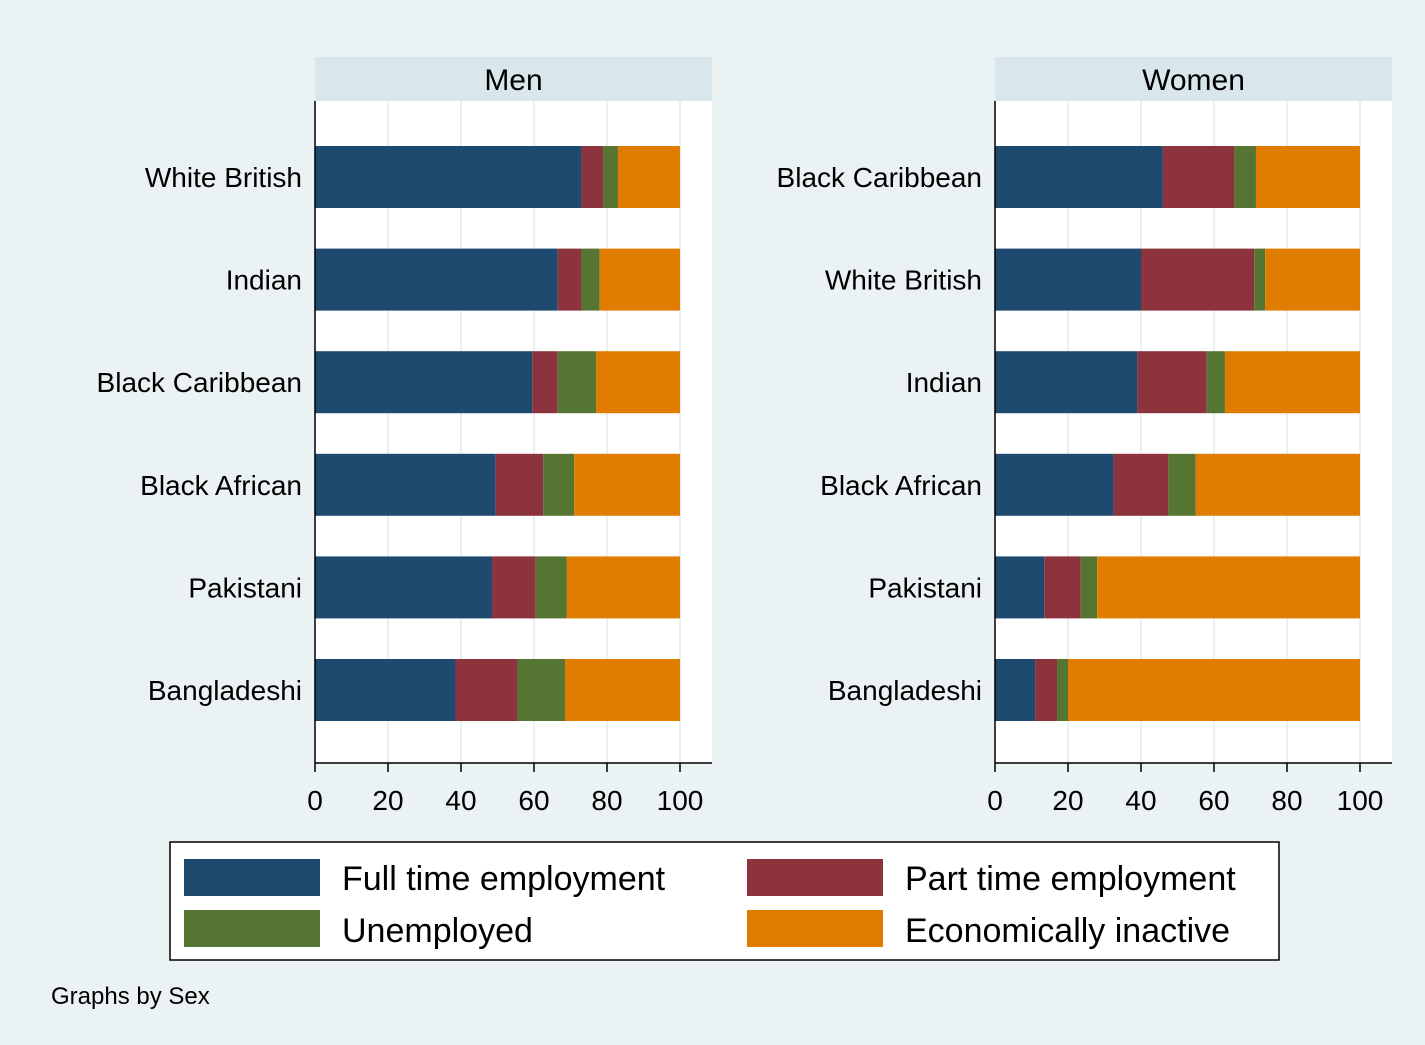 The width and height of the screenshot is (1425, 1045). I want to click on legend-box, so click(724, 901).